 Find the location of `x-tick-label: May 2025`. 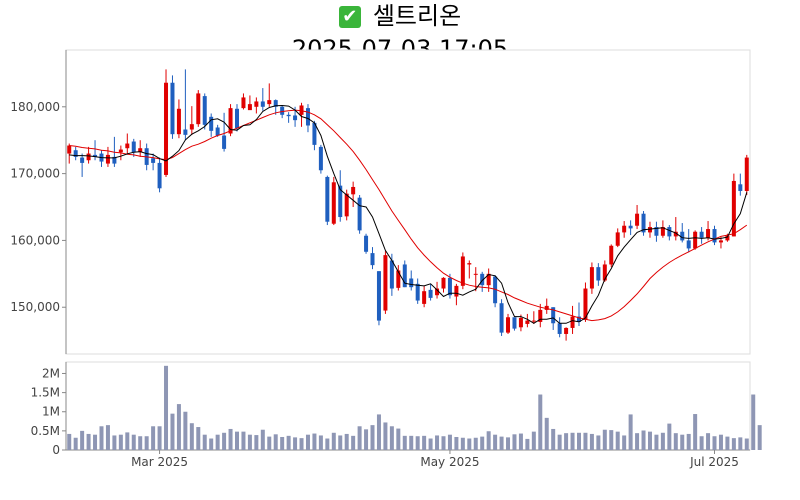

x-tick-label: May 2025 is located at coordinates (449, 462).